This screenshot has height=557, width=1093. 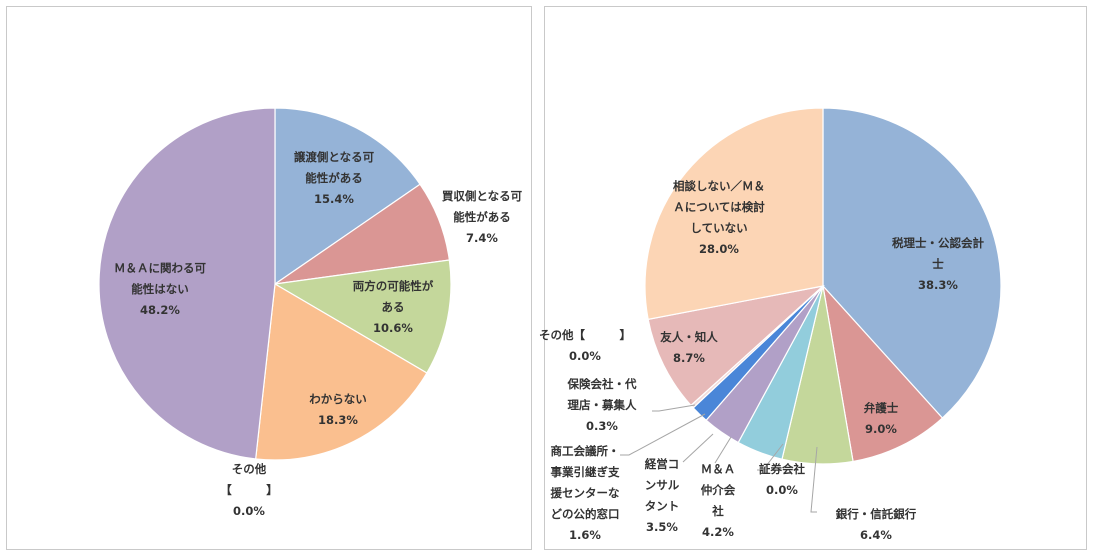 I want to click on right-data-label-9: その他【 】 0.0%, so click(x=585, y=345).